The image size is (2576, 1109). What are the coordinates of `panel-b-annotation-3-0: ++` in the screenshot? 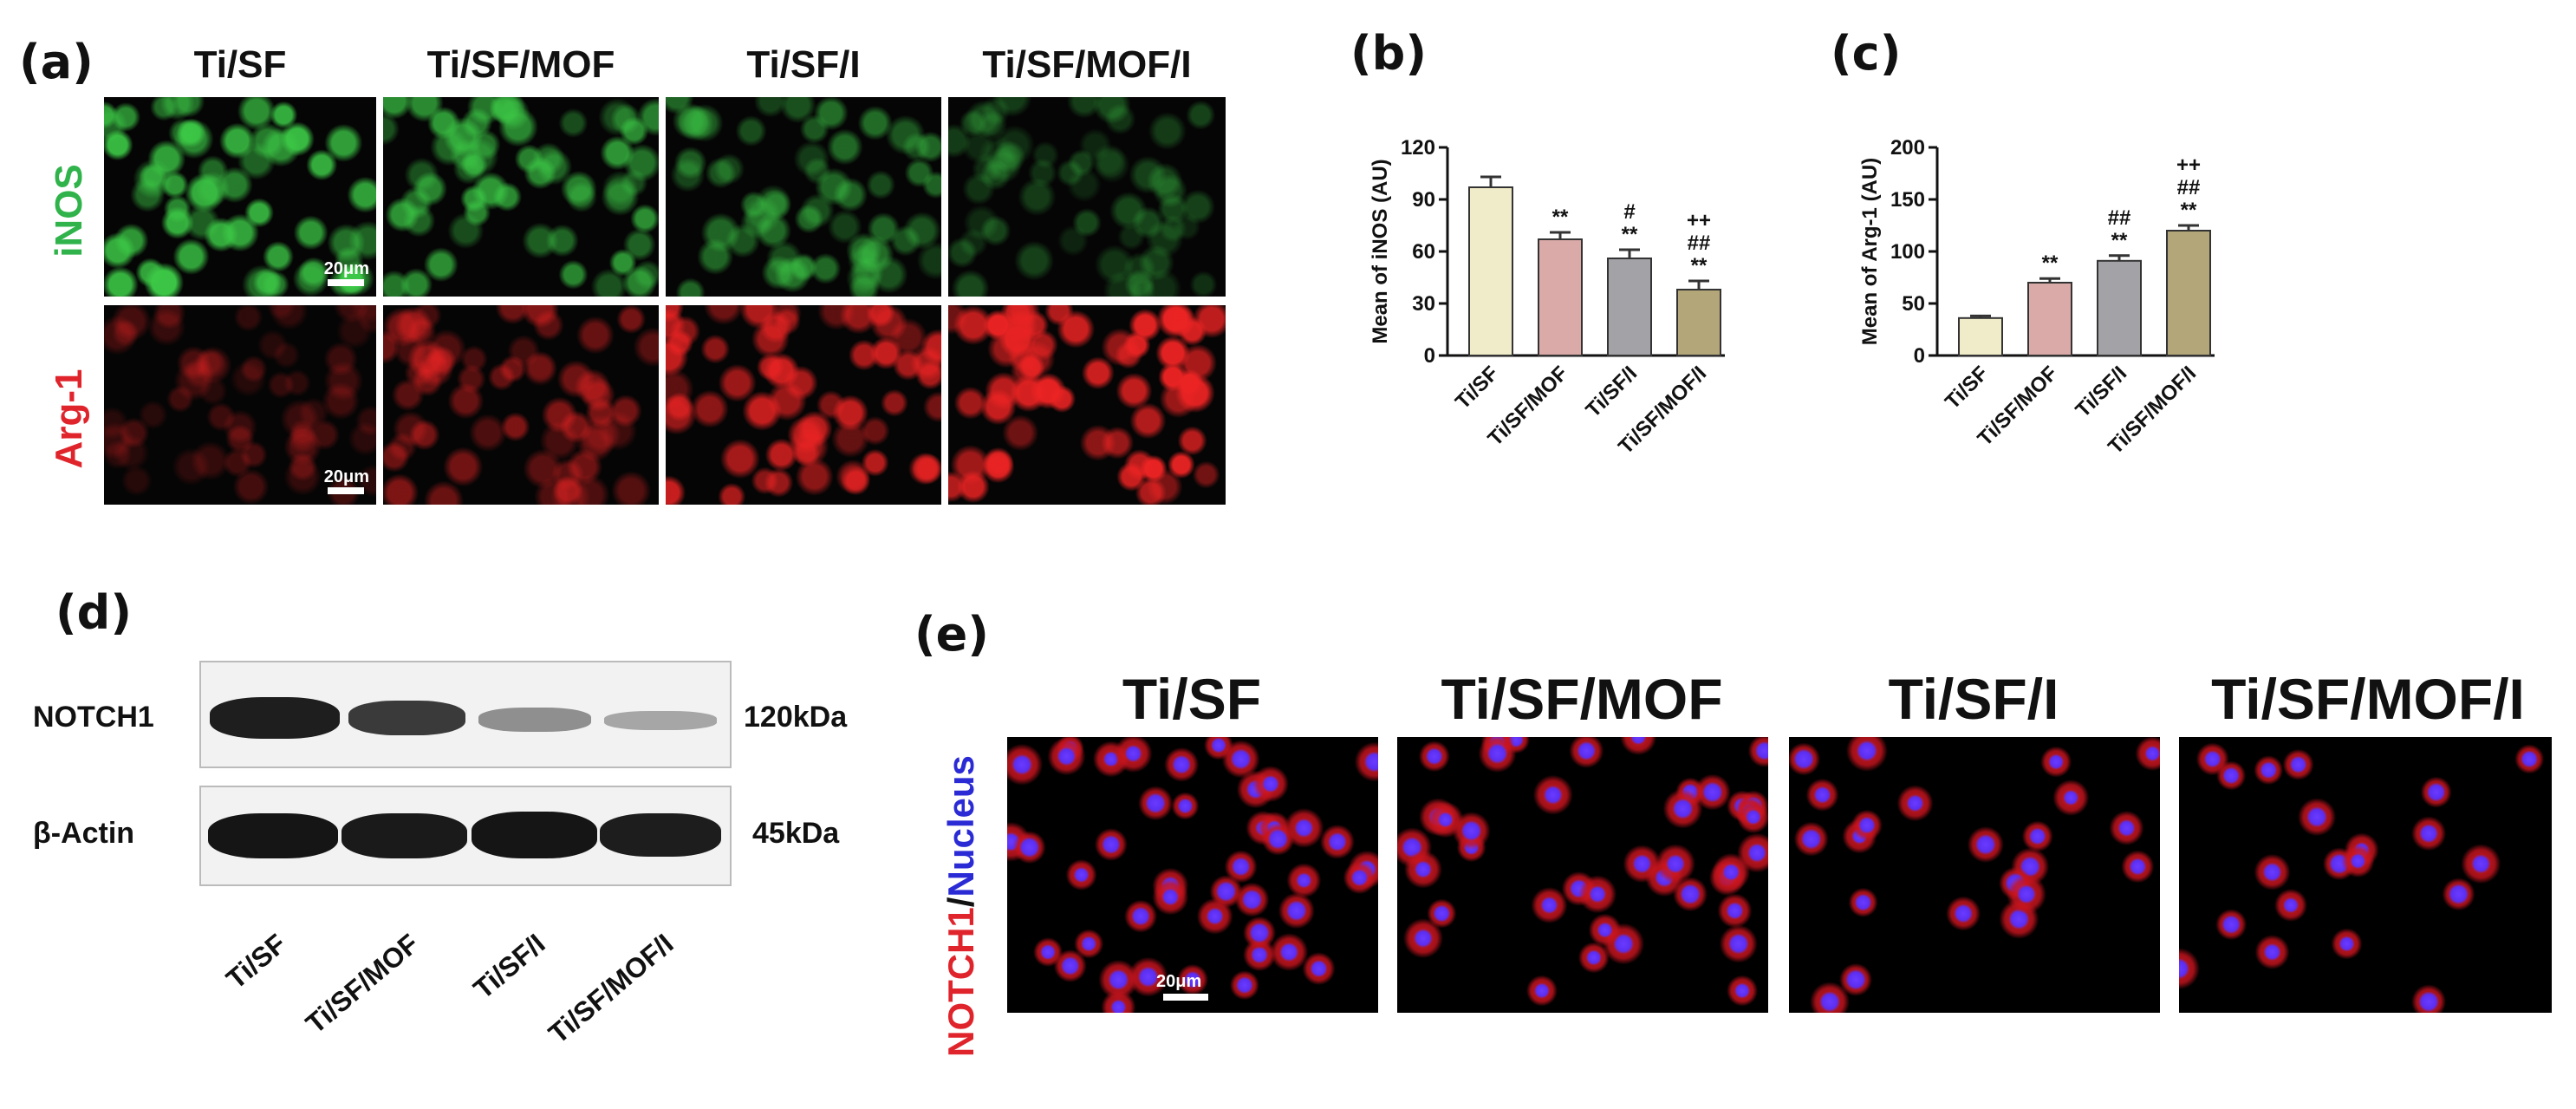 It's located at (1699, 221).